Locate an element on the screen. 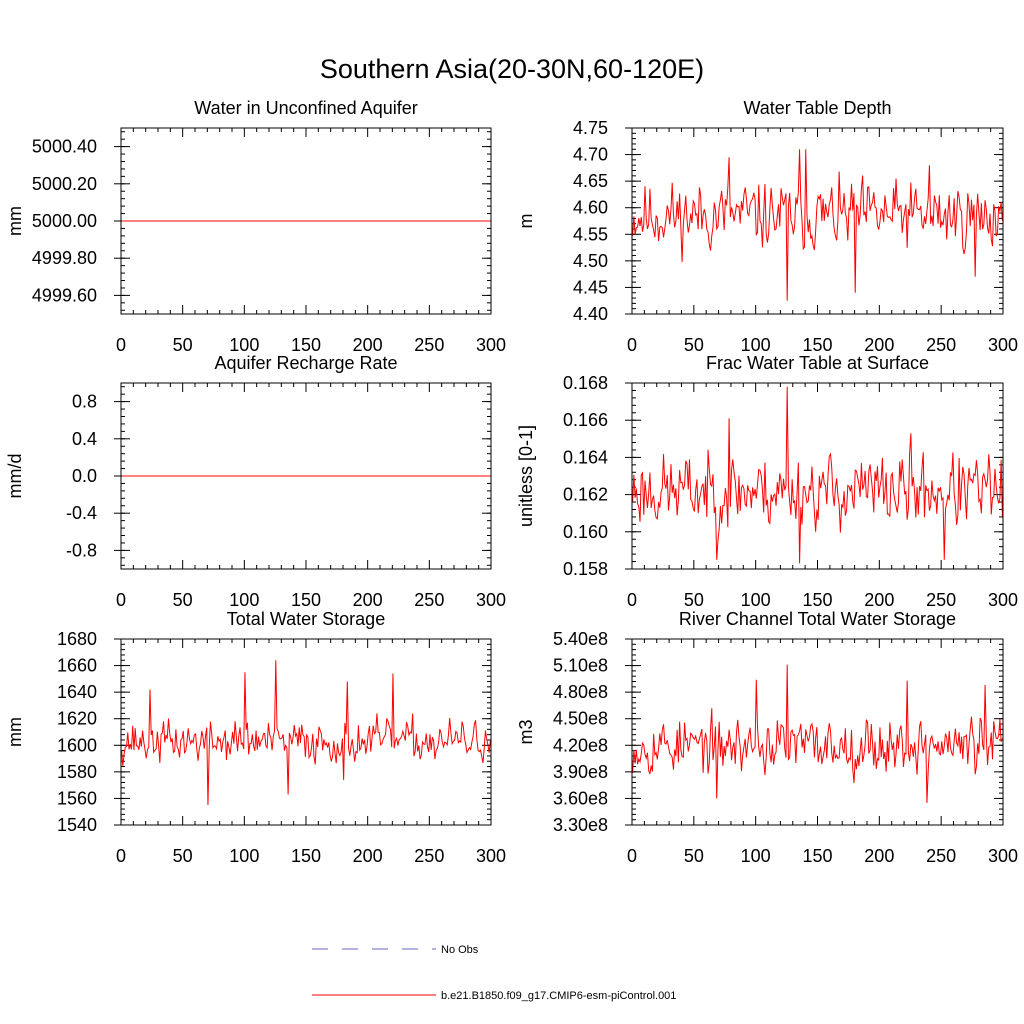  panel-title: River Channel Total Water Storage is located at coordinates (817, 619).